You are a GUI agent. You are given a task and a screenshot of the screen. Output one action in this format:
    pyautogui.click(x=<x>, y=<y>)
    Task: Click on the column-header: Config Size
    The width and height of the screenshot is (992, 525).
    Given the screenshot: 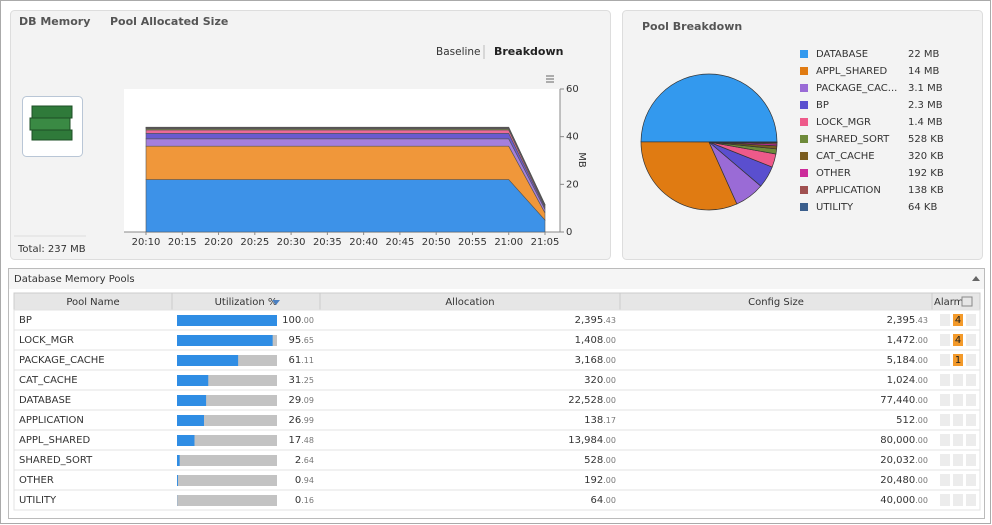 What is the action you would take?
    pyautogui.click(x=776, y=302)
    